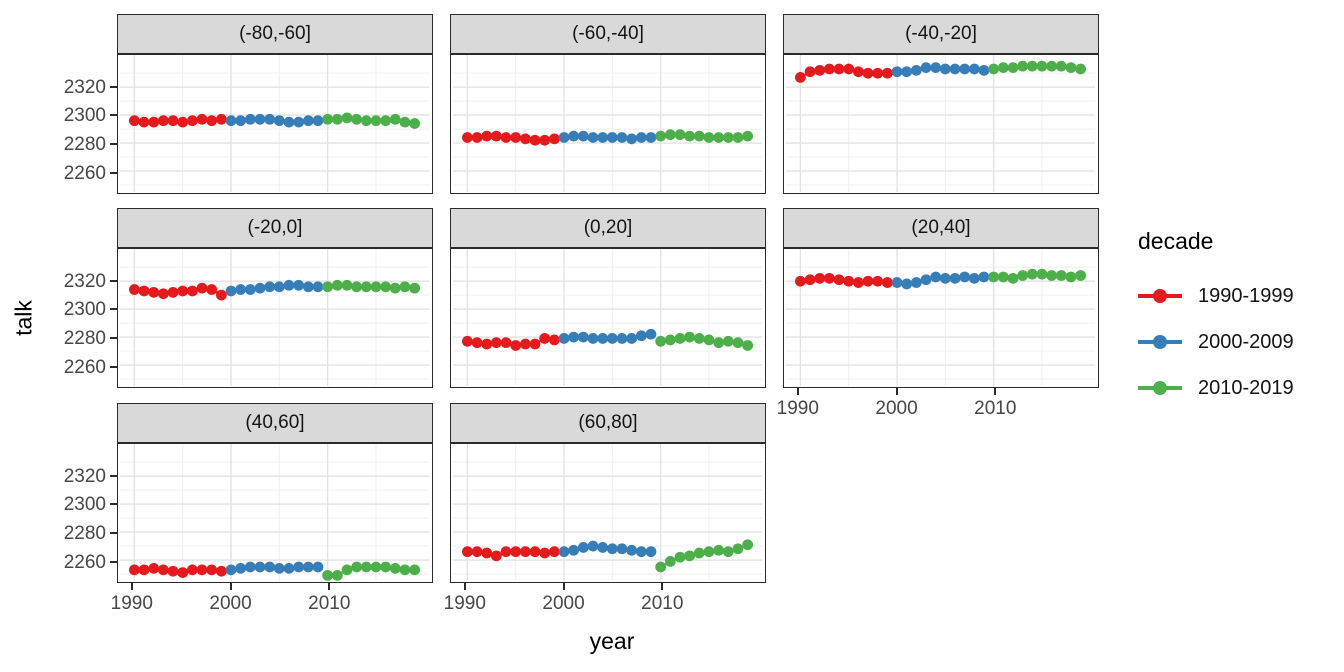 This screenshot has width=1344, height=672. Describe the element at coordinates (941, 228) in the screenshot. I see `facet-strip: (20,40]` at that location.